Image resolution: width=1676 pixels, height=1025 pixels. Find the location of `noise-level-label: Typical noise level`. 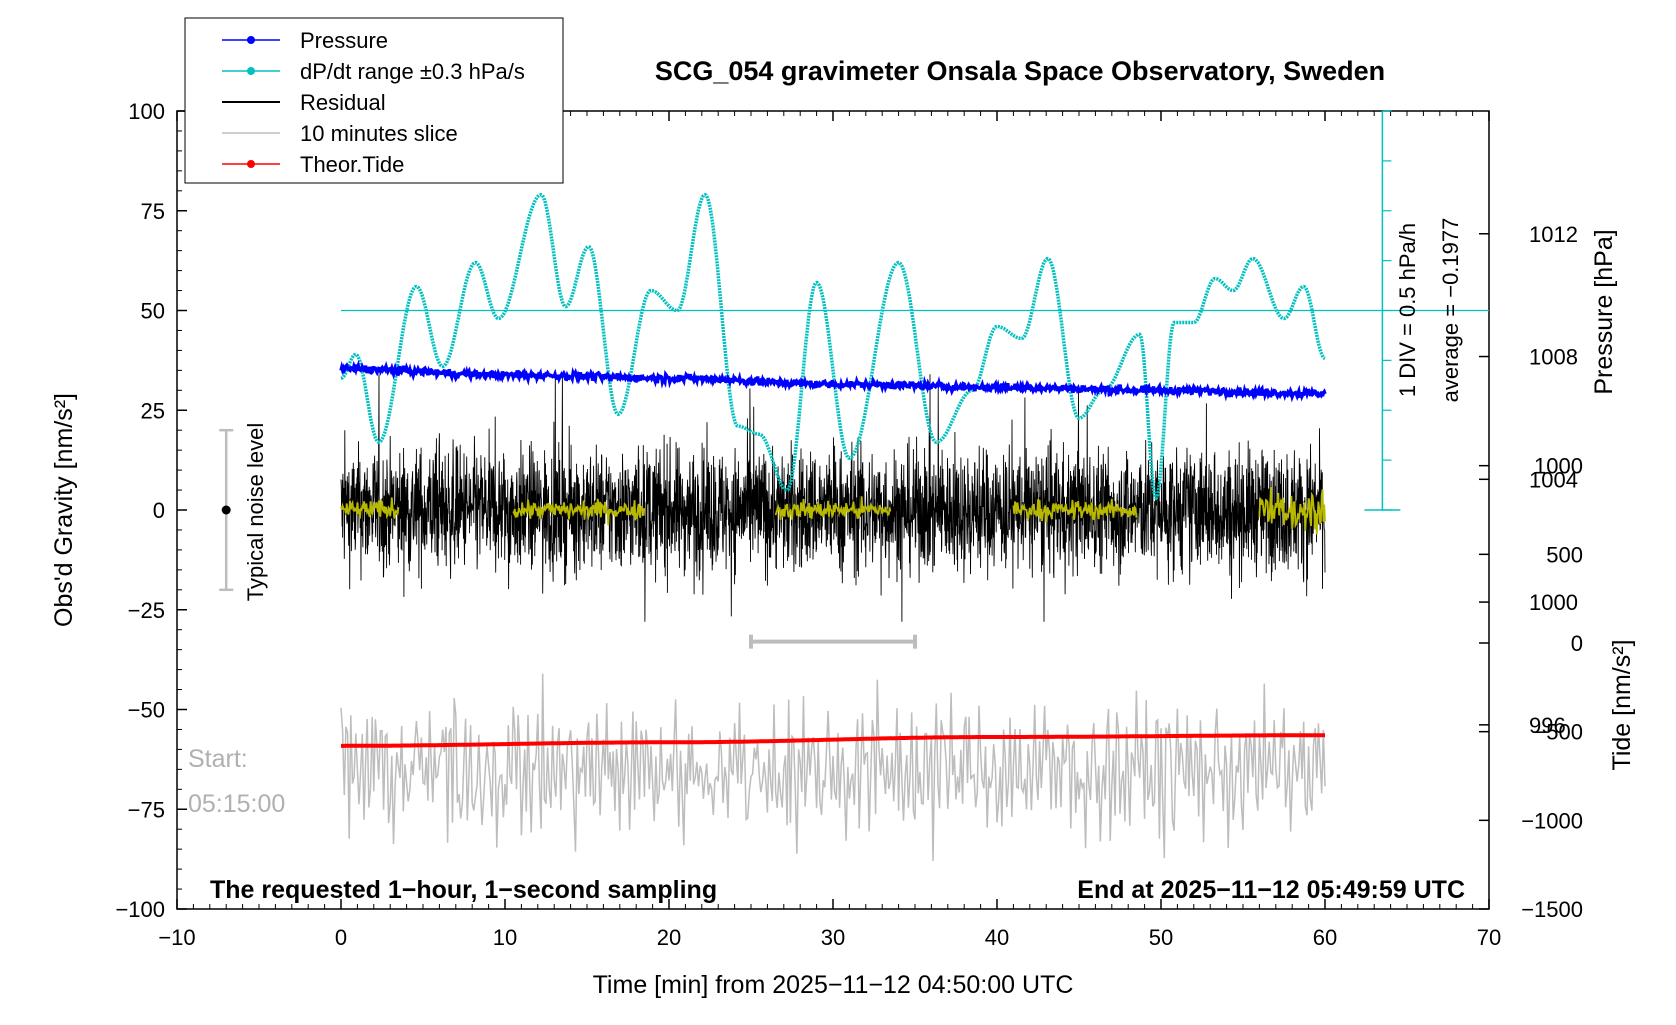

noise-level-label: Typical noise level is located at coordinates (255, 512).